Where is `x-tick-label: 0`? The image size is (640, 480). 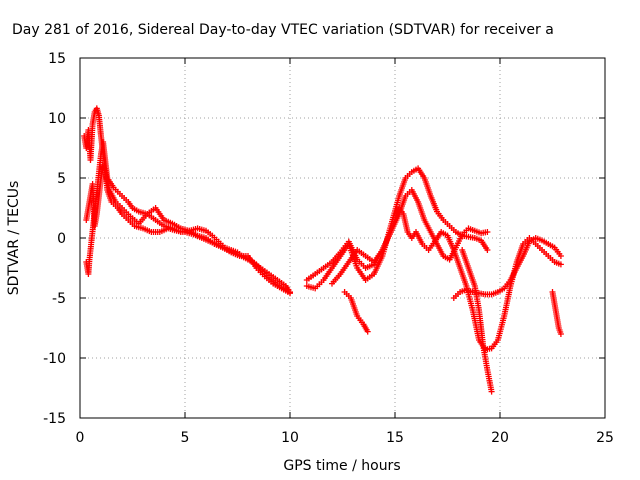
x-tick-label: 0 is located at coordinates (80, 438).